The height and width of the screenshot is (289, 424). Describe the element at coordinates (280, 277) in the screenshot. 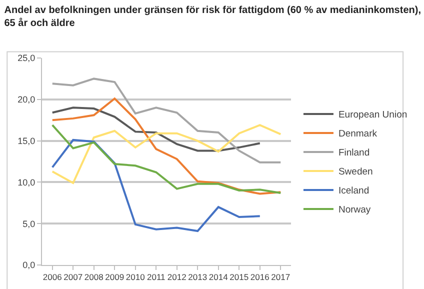

I see `x-tick-label: 2017` at that location.